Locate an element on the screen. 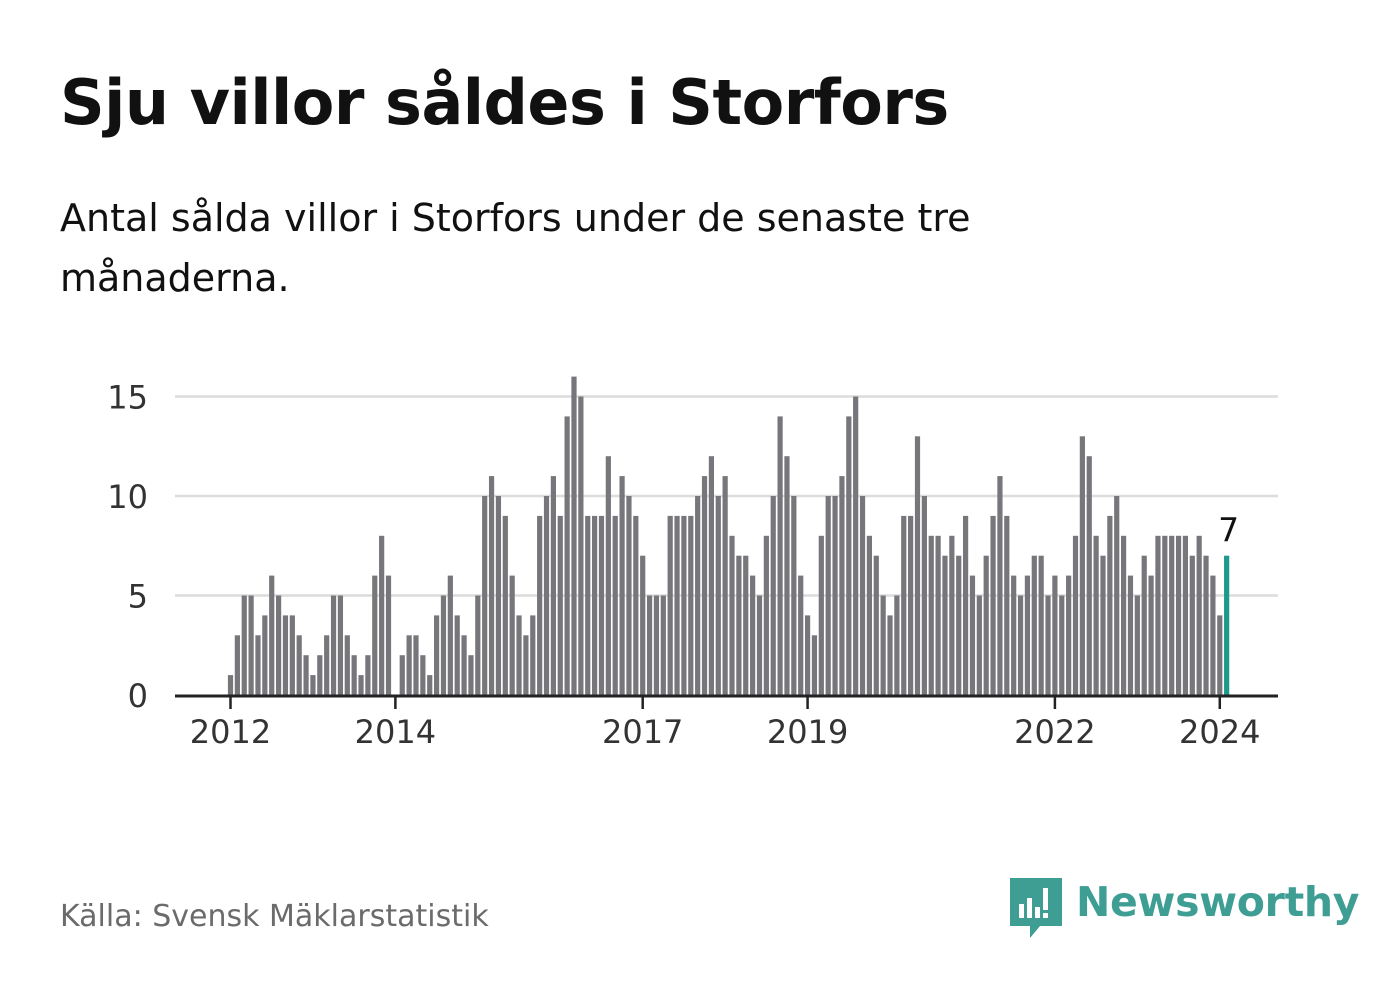 This screenshot has height=999, width=1382. newsworthy-brand: Newsworthy is located at coordinates (1184, 910).